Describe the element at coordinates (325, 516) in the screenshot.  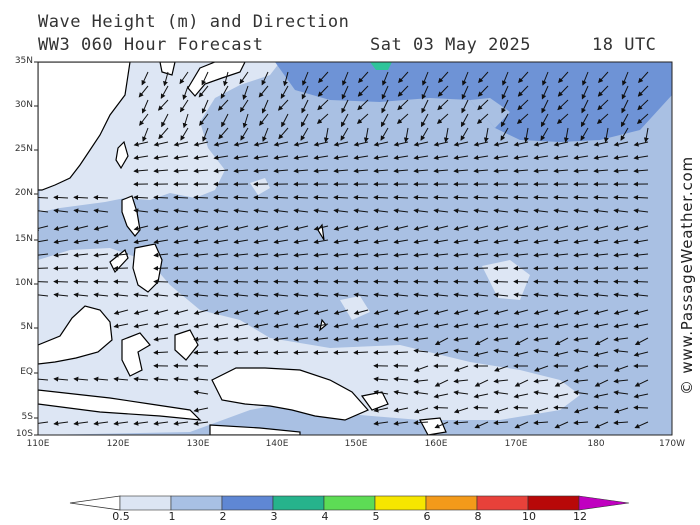
I see `colorbar-label: 4` at that location.